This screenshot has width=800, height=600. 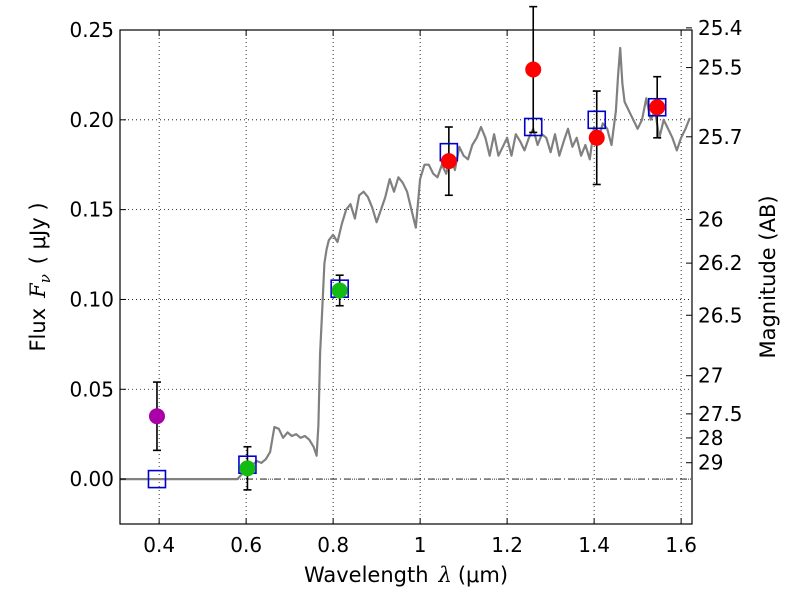 I want to click on photometry-band-1.26, so click(x=533, y=71).